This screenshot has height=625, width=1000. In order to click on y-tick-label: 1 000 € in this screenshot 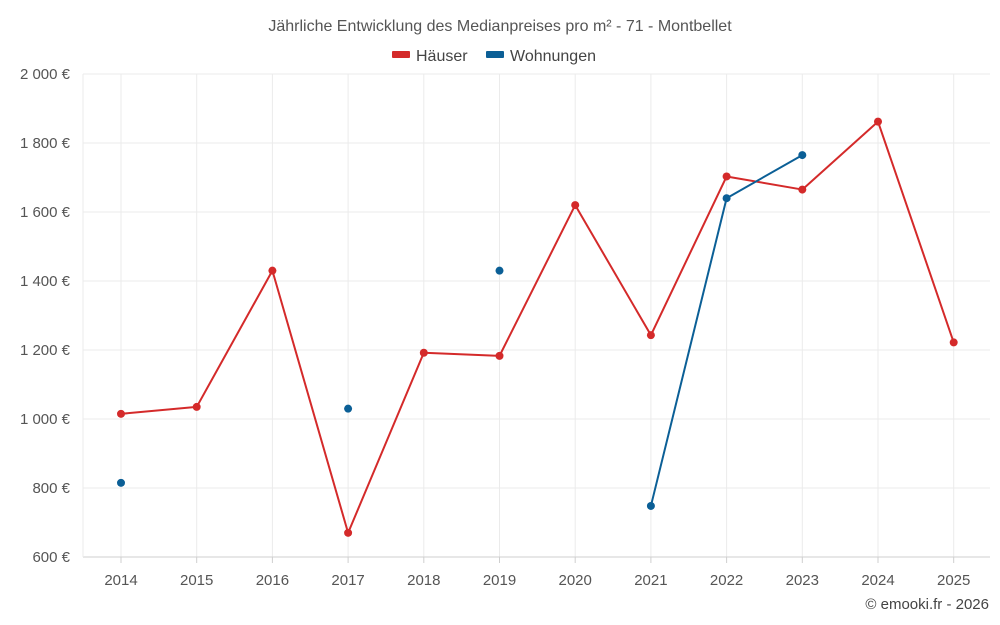, I will do `click(45, 419)`.